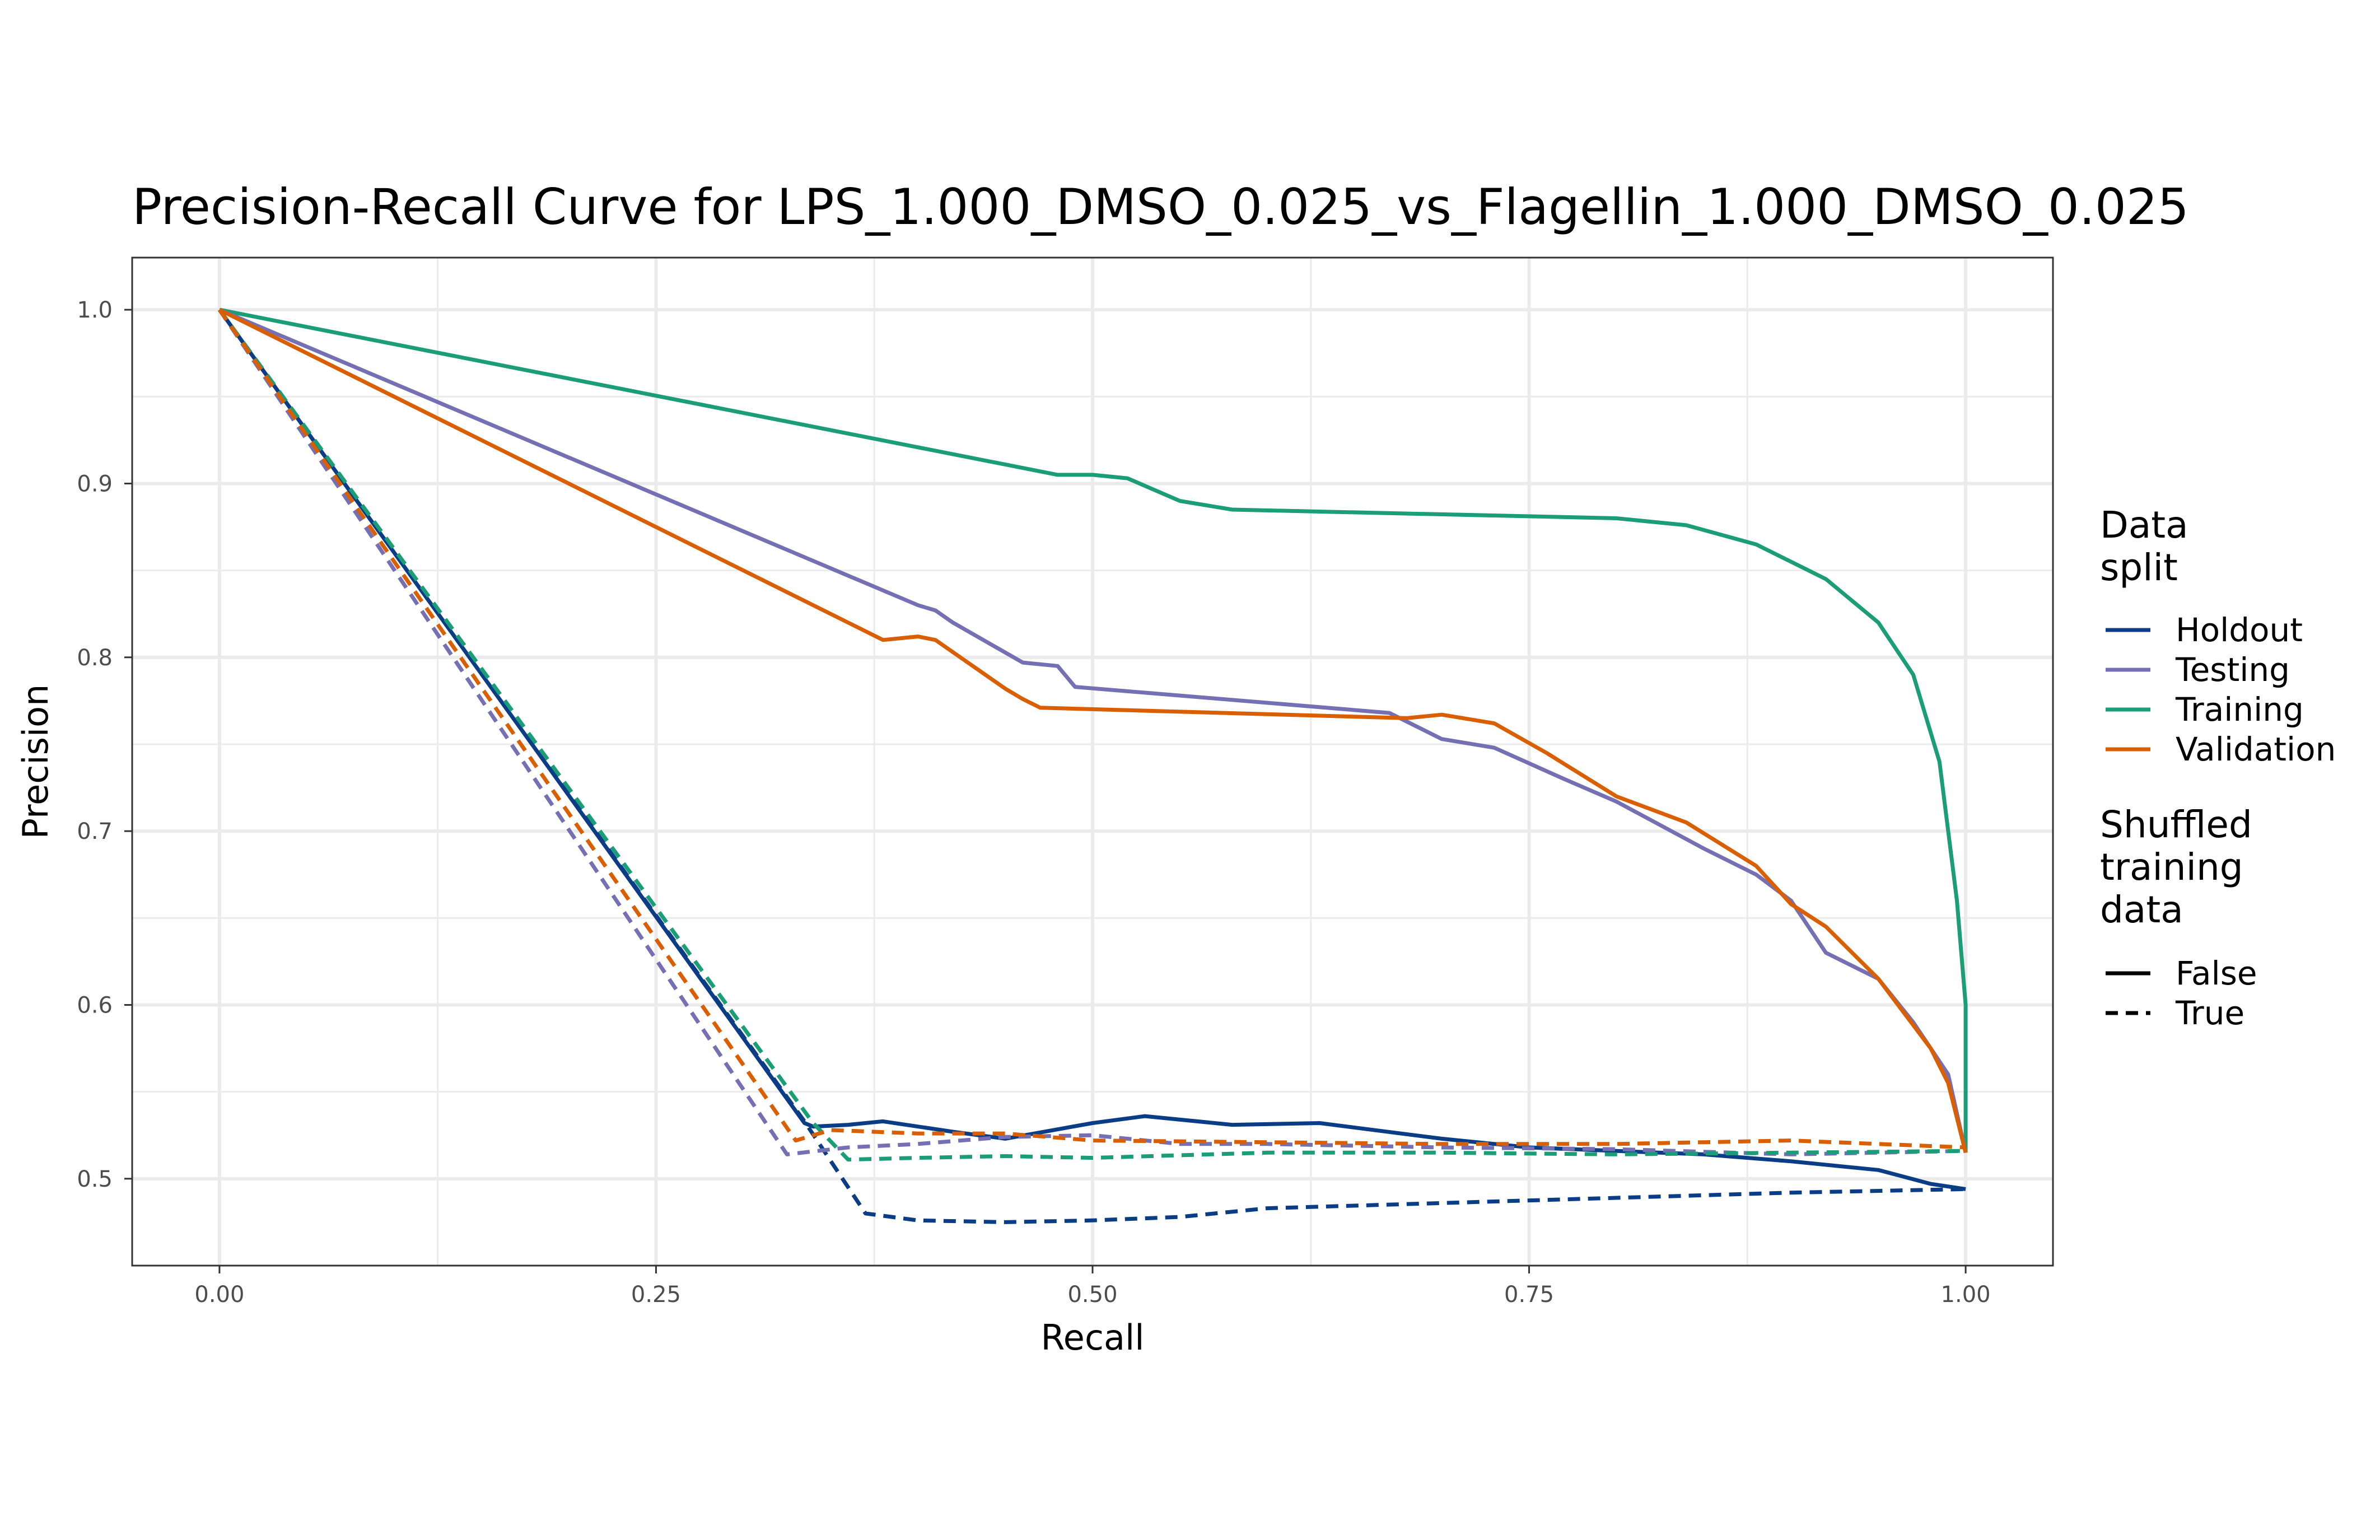  What do you see at coordinates (1966, 1295) in the screenshot?
I see `x-tick-label: 1.00` at bounding box center [1966, 1295].